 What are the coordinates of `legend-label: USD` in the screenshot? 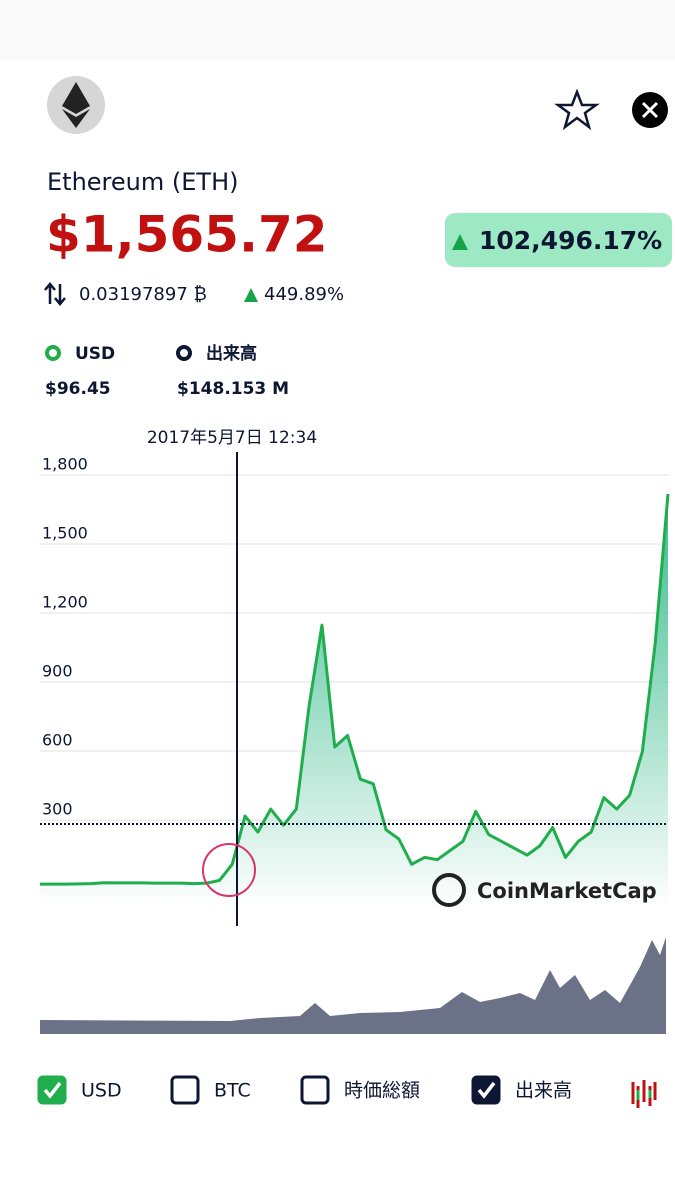 It's located at (95, 354).